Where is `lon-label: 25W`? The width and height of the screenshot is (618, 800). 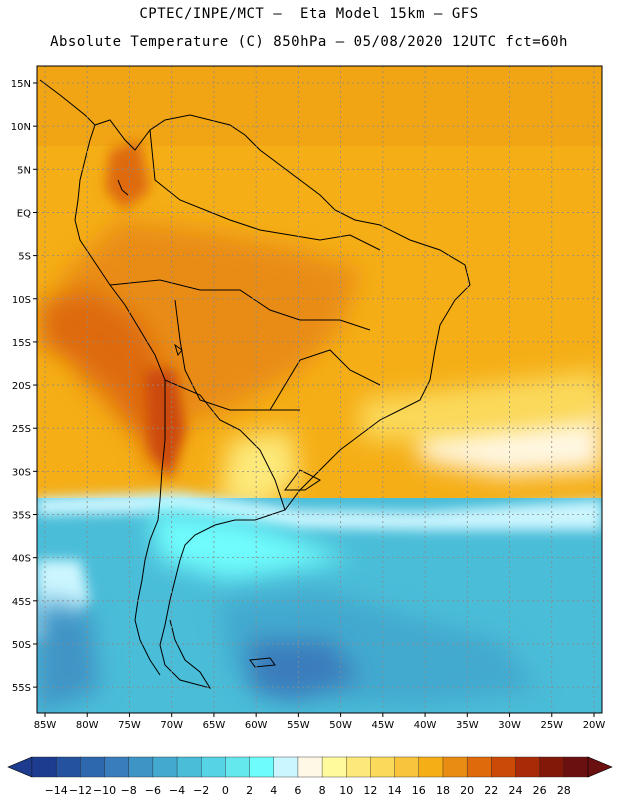
lon-label: 25W is located at coordinates (551, 725).